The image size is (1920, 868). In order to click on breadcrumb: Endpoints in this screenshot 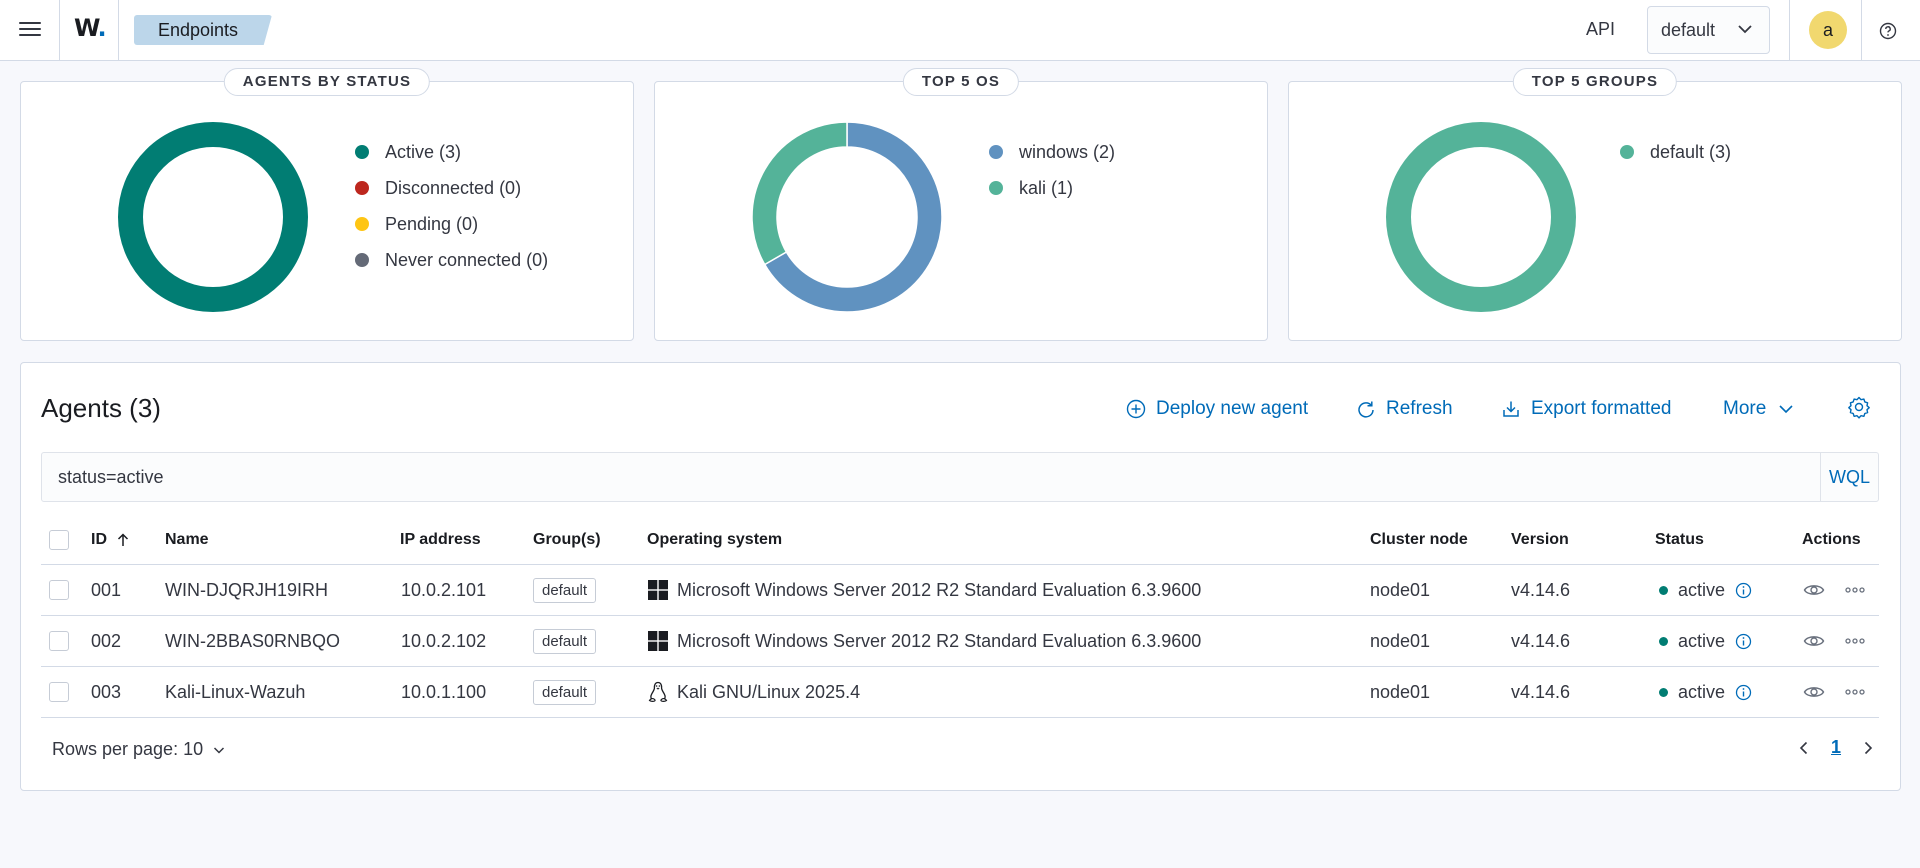, I will do `click(203, 30)`.